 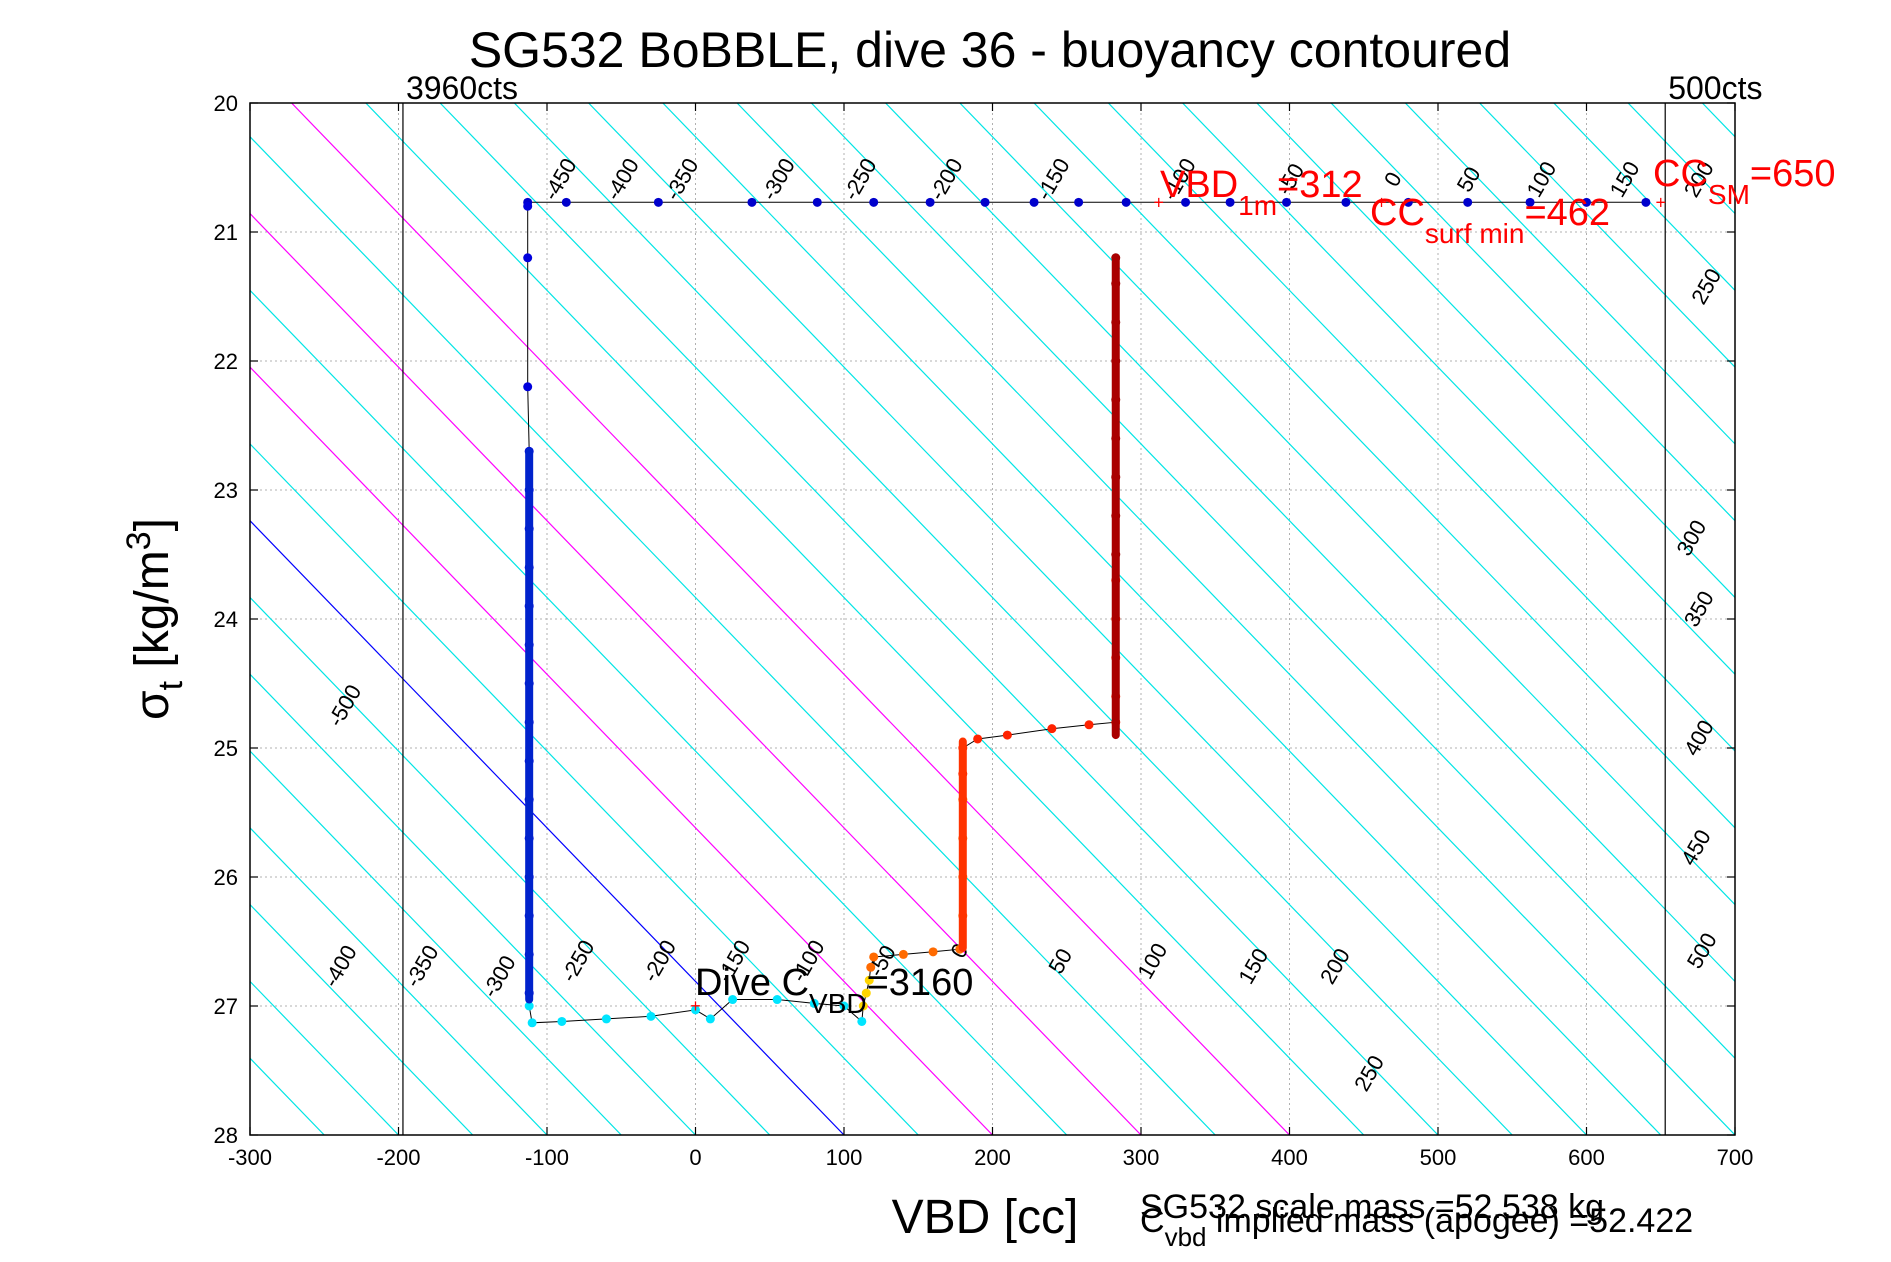 What do you see at coordinates (838, 1003) in the screenshot?
I see `dive-c-vbd-sub: VBD` at bounding box center [838, 1003].